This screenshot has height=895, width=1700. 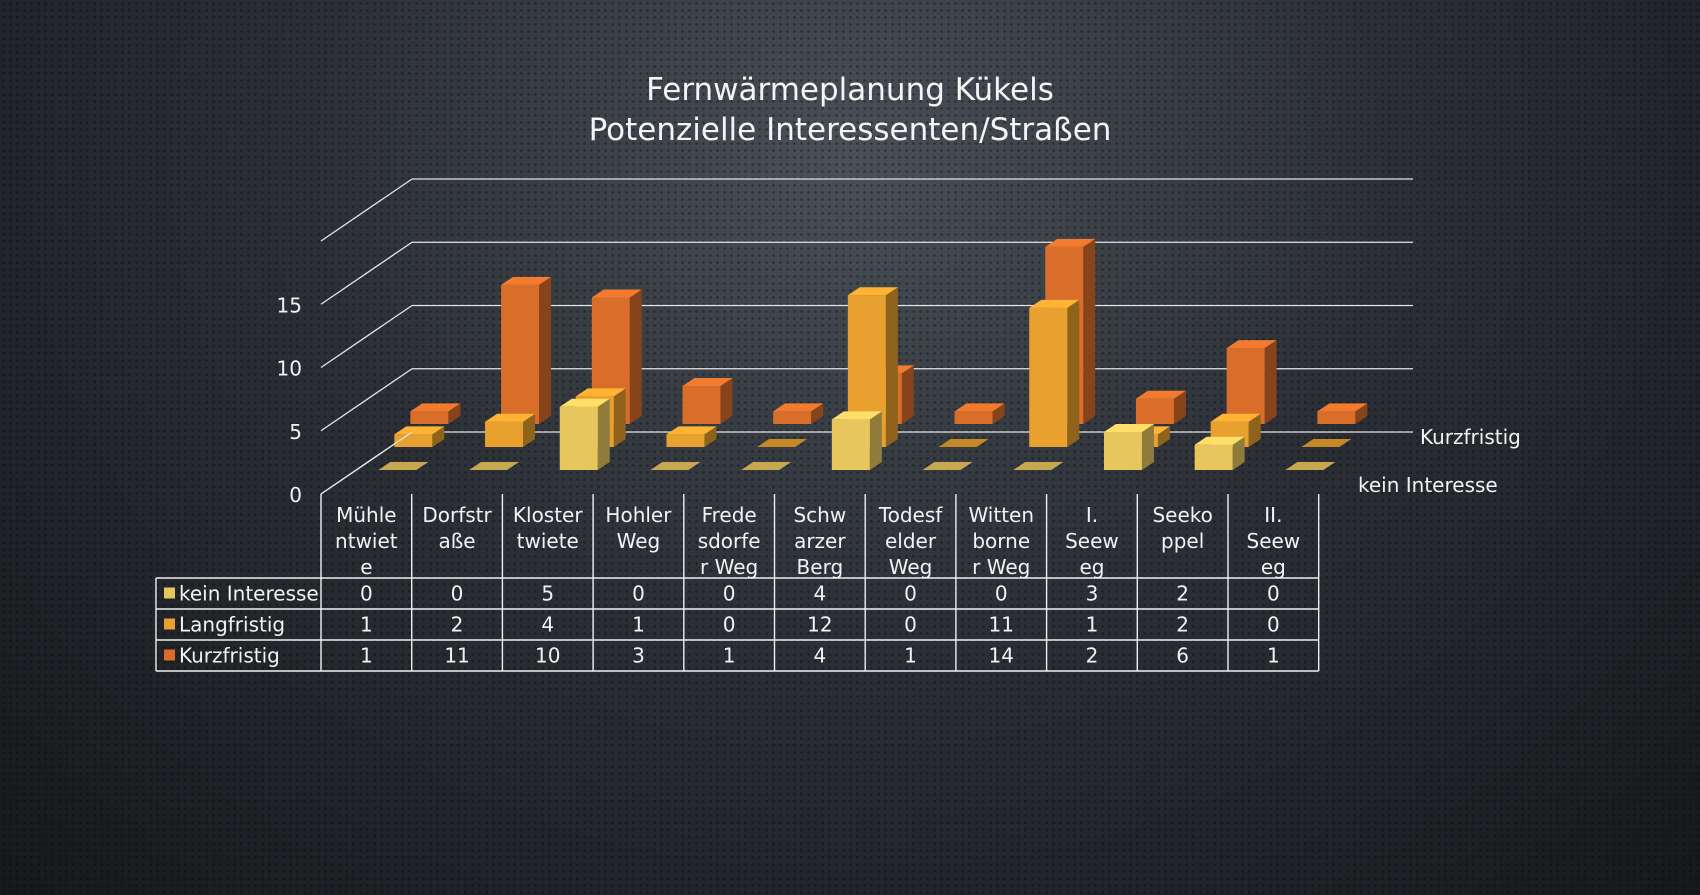 I want to click on data-value: 10, so click(x=547, y=656).